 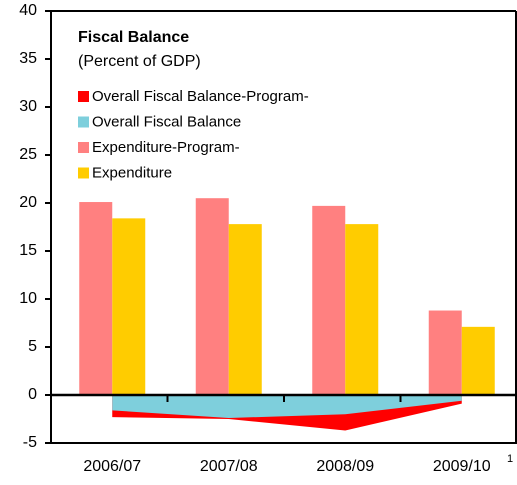 What do you see at coordinates (30, 442) in the screenshot?
I see `y-tick-label: -5` at bounding box center [30, 442].